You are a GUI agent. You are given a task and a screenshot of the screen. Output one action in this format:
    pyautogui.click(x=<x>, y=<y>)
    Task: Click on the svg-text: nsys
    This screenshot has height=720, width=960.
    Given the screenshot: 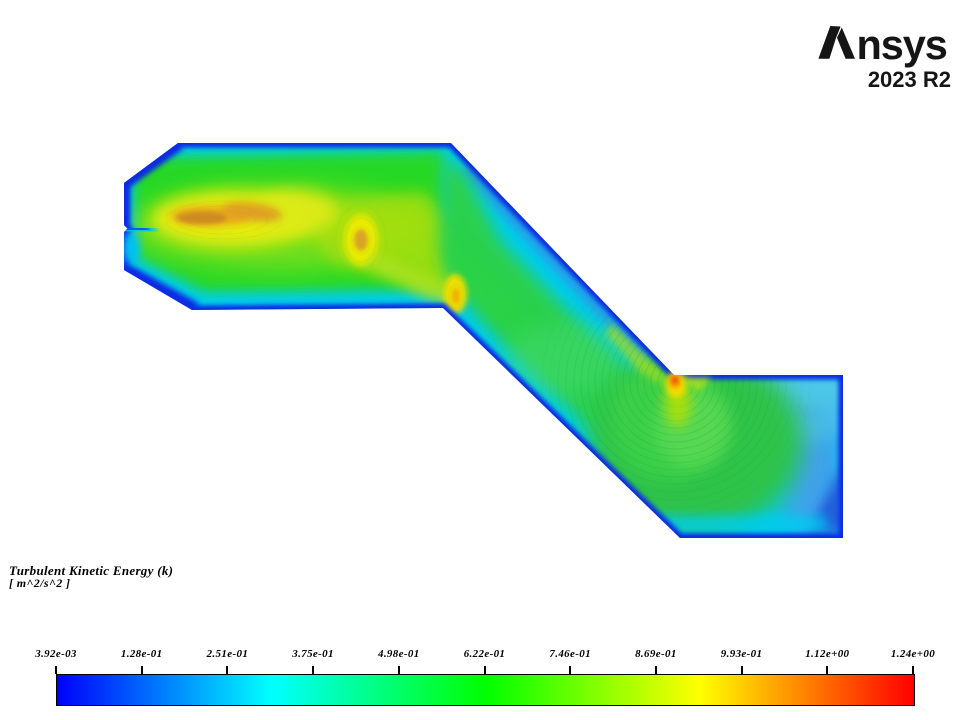 What is the action you would take?
    pyautogui.click(x=902, y=44)
    